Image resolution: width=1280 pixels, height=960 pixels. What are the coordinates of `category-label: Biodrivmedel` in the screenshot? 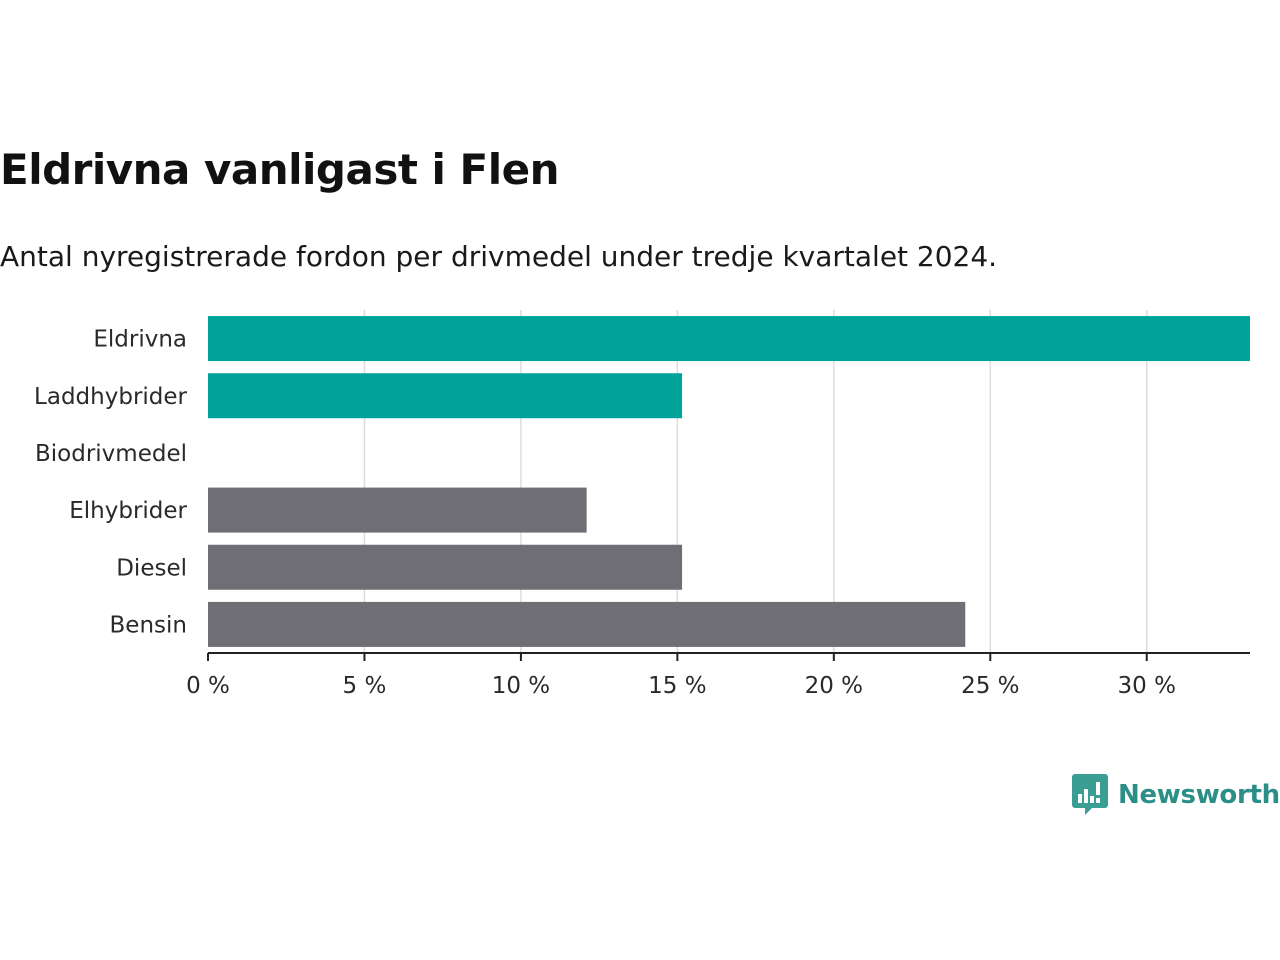 It's located at (111, 454).